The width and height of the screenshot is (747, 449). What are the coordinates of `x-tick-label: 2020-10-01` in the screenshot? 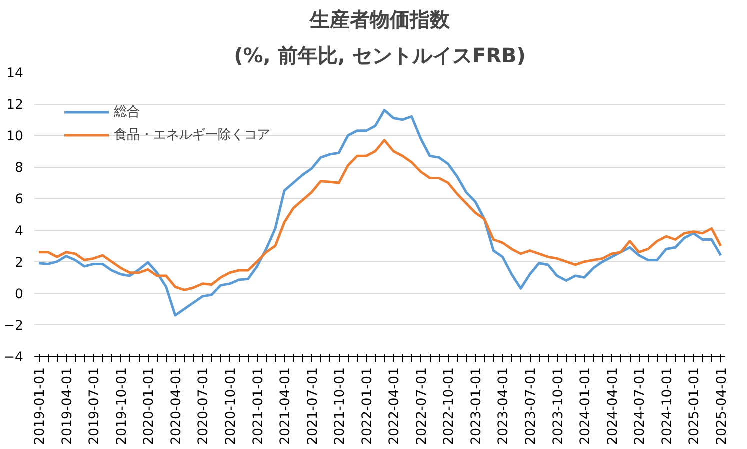 It's located at (231, 406).